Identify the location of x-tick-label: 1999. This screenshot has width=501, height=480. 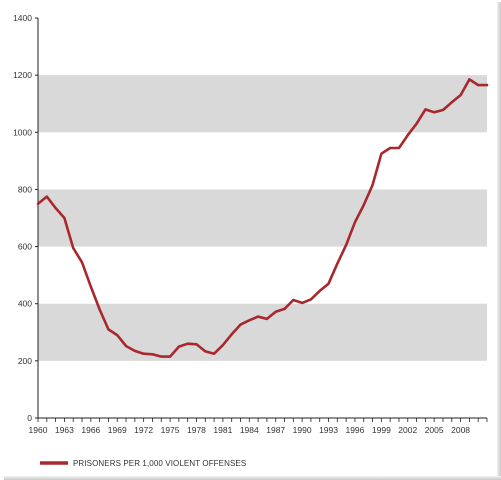
(381, 430).